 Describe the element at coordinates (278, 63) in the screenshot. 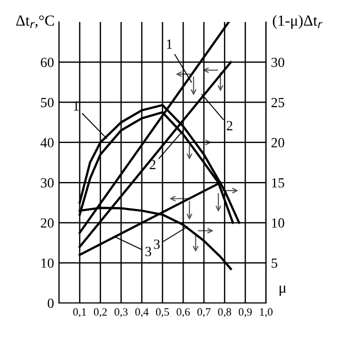

I see `y2-tick-label: 30` at that location.